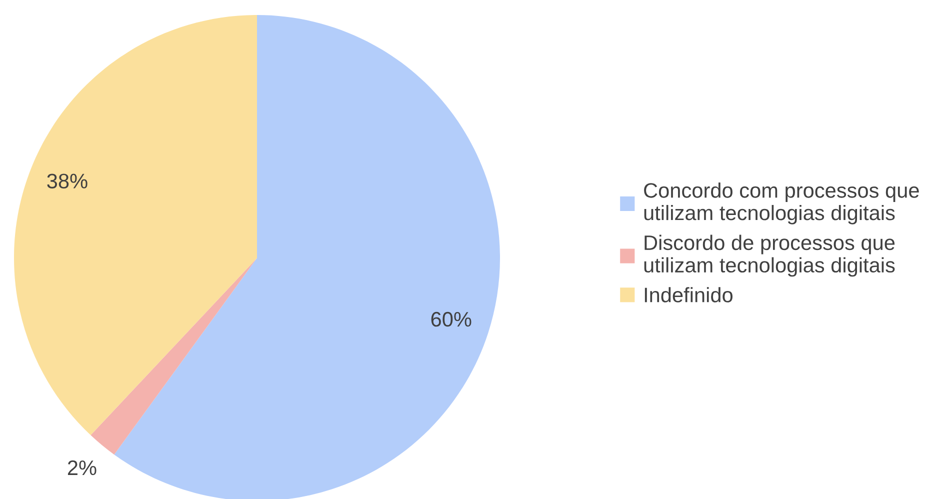 The image size is (947, 499). I want to click on legend-label: Concordo com processos que utilizam tecnologias digitais, so click(781, 203).